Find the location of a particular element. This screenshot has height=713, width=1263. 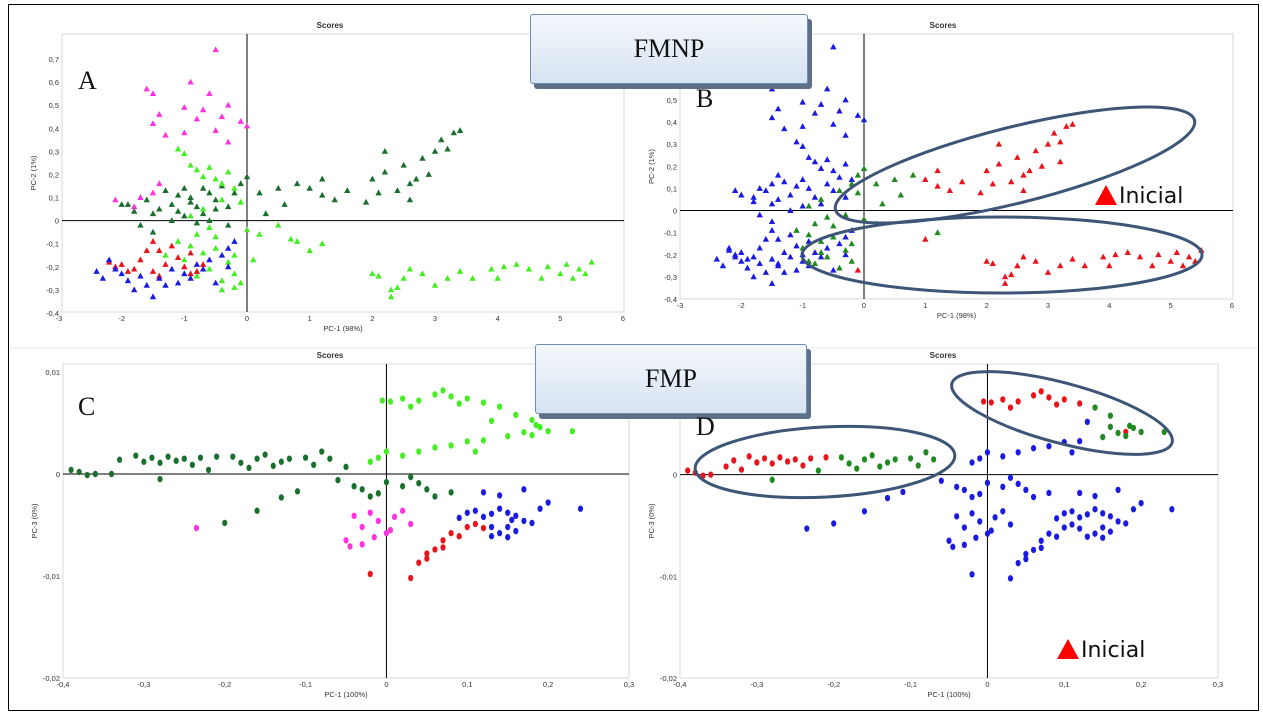

y-tick-label: -0,01 is located at coordinates (668, 576).